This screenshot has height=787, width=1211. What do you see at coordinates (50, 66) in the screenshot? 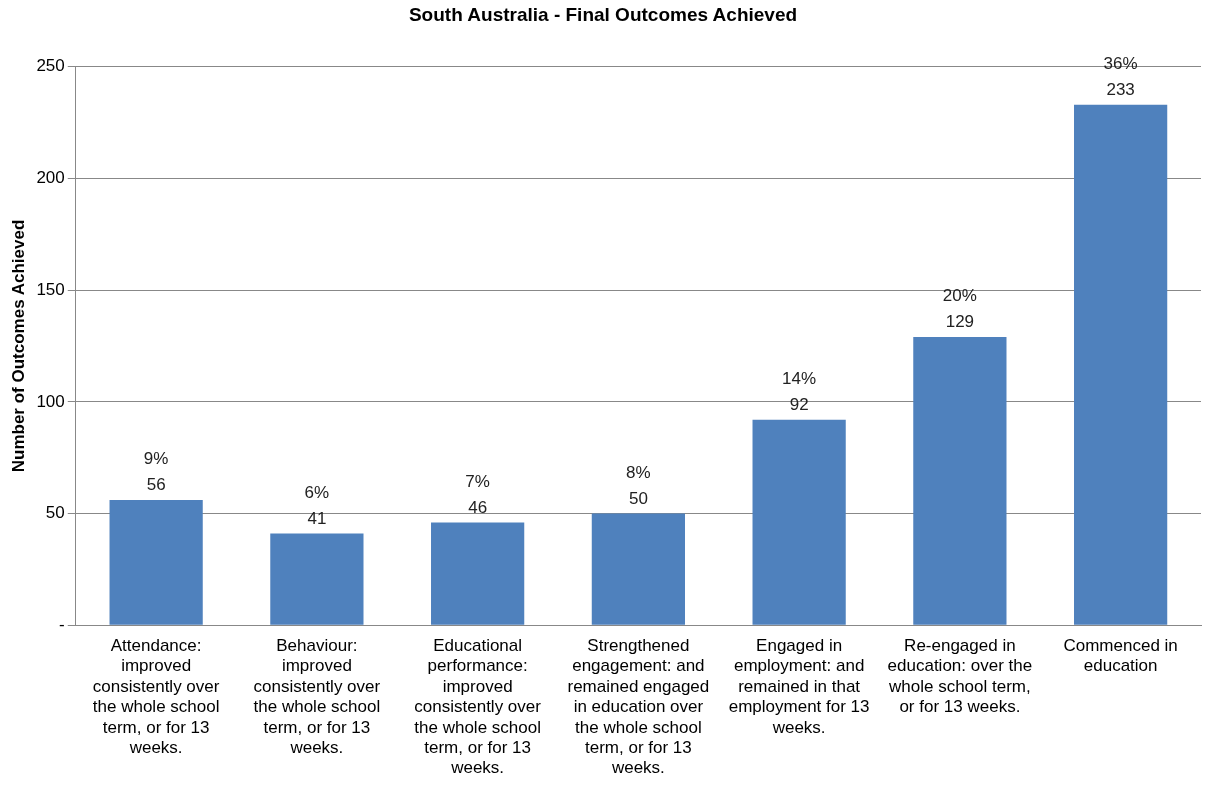
I see `y-tick-label: 250` at bounding box center [50, 66].